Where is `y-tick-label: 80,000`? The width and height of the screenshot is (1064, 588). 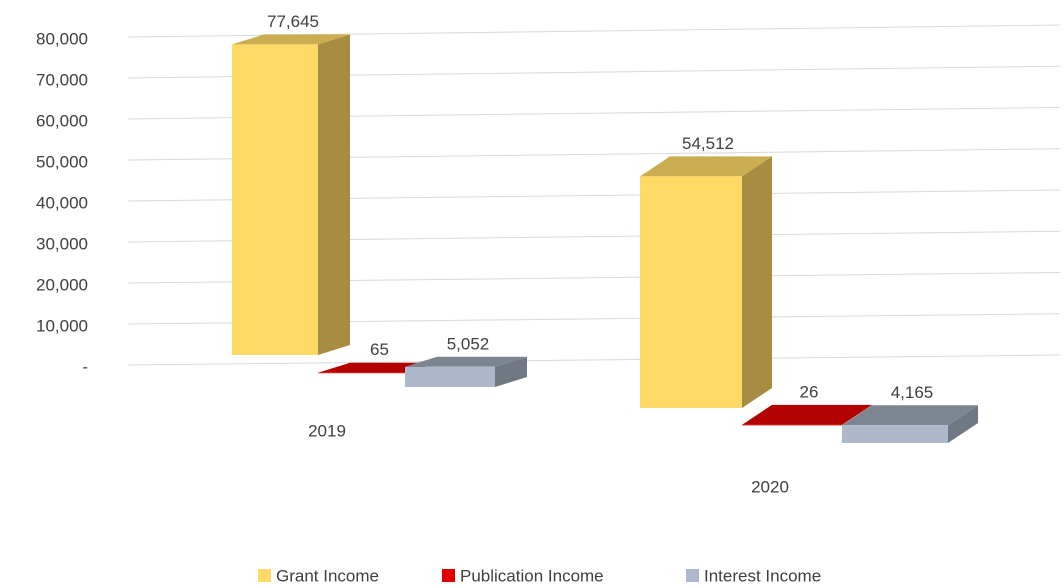
y-tick-label: 80,000 is located at coordinates (62, 38).